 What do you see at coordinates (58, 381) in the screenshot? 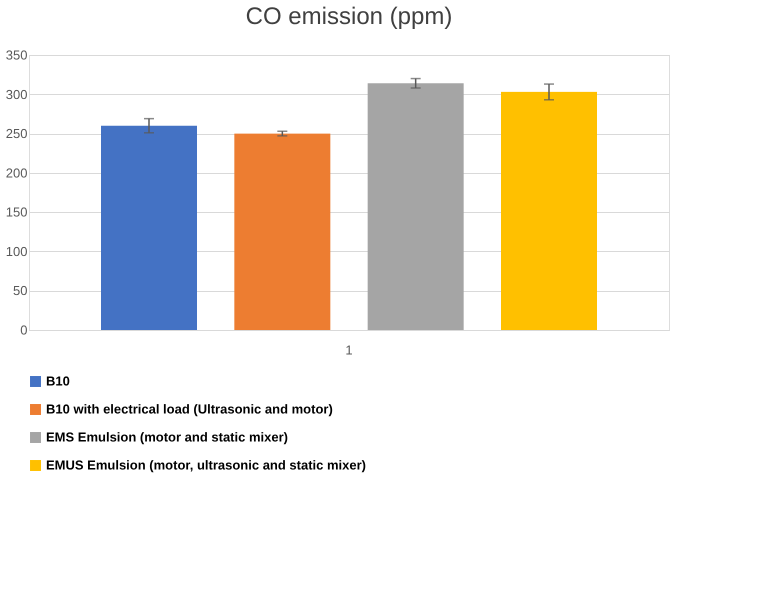
I see `legend-label: B10` at bounding box center [58, 381].